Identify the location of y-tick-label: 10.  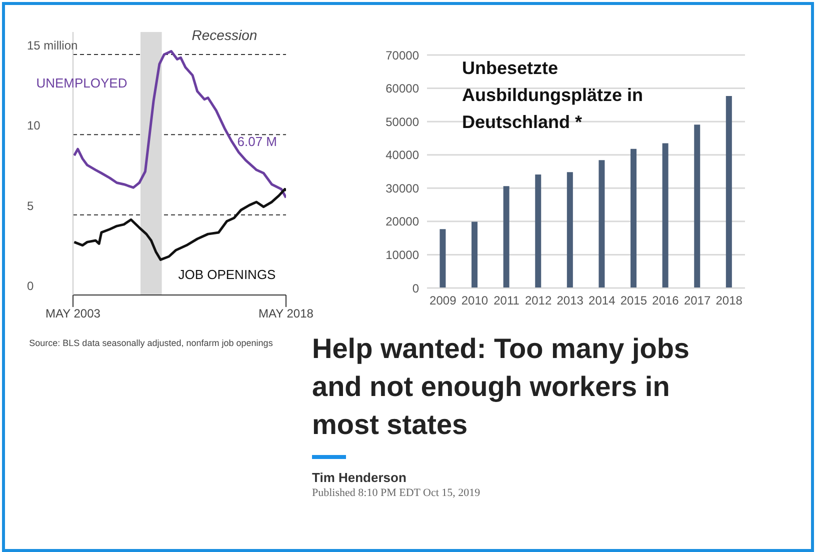
(34, 125).